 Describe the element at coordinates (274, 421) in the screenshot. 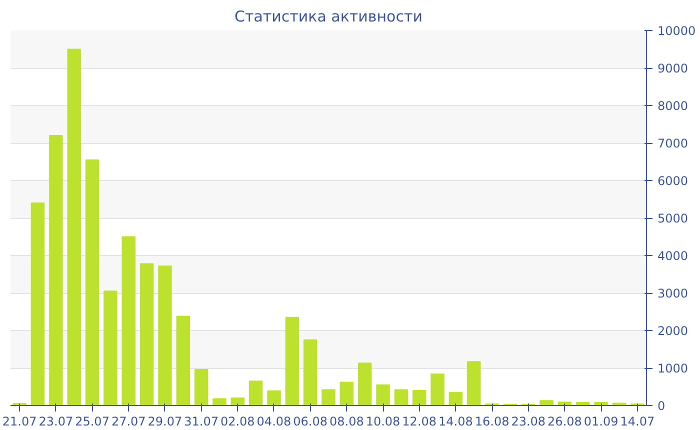

I see `x-tick-label: 04.08` at that location.